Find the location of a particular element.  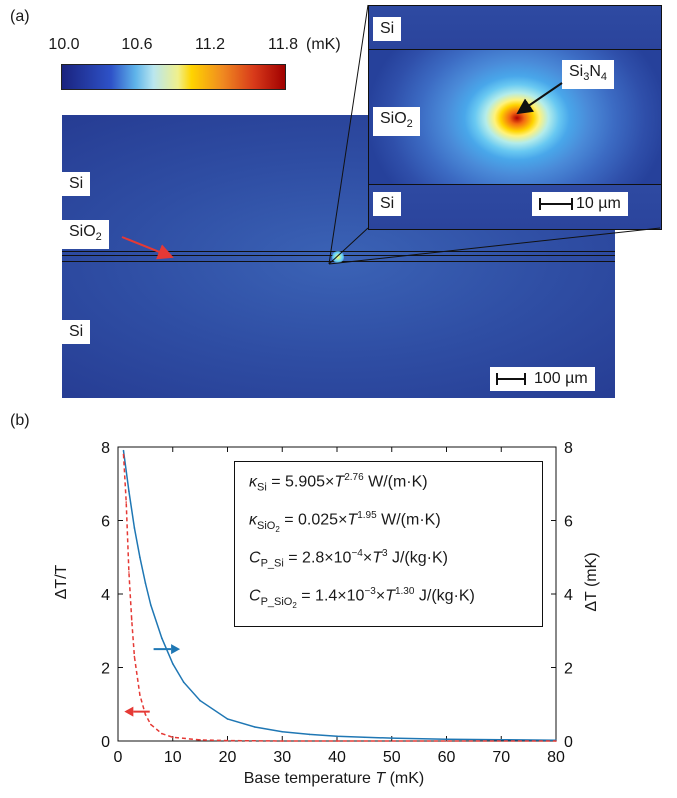

inset-scale-bar: 10 µm is located at coordinates (580, 204).